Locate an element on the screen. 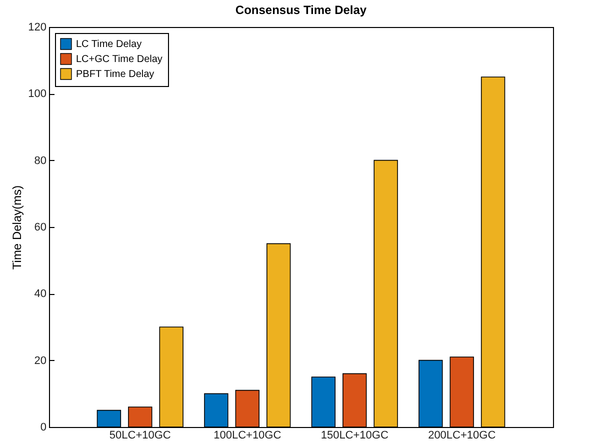  y-tick-label: 20 is located at coordinates (40, 360).